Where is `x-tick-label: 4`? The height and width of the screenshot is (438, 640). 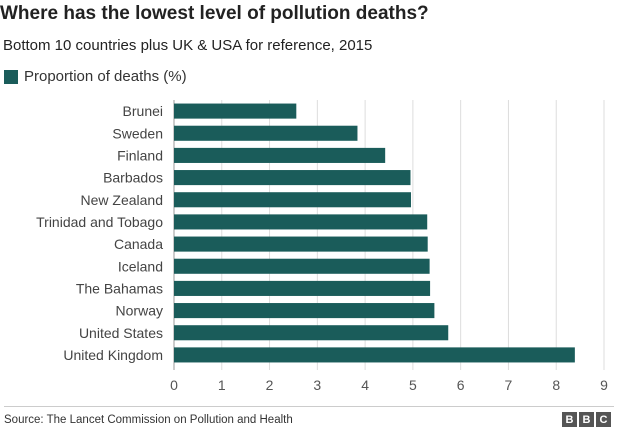 x-tick-label: 4 is located at coordinates (365, 385).